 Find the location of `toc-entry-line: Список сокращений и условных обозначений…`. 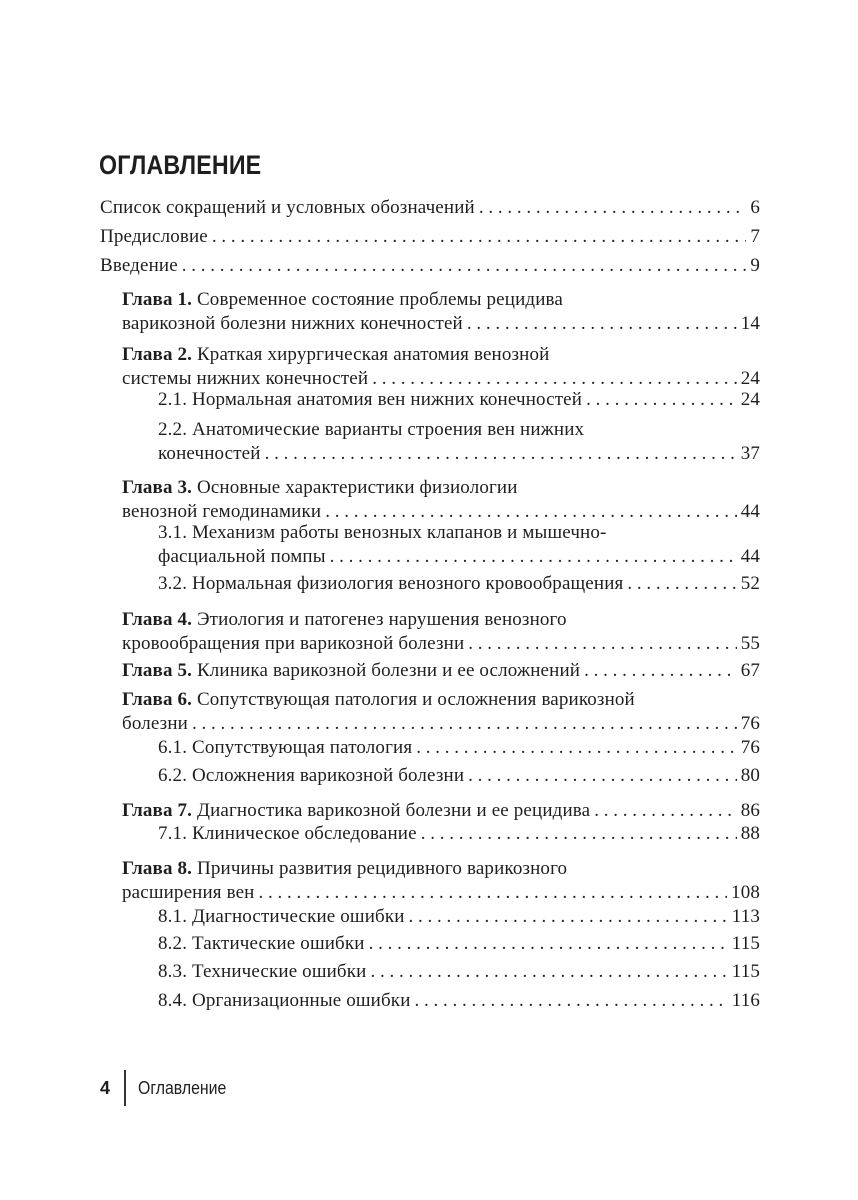

toc-entry-line: Список сокращений и условных обозначений… is located at coordinates (430, 208).